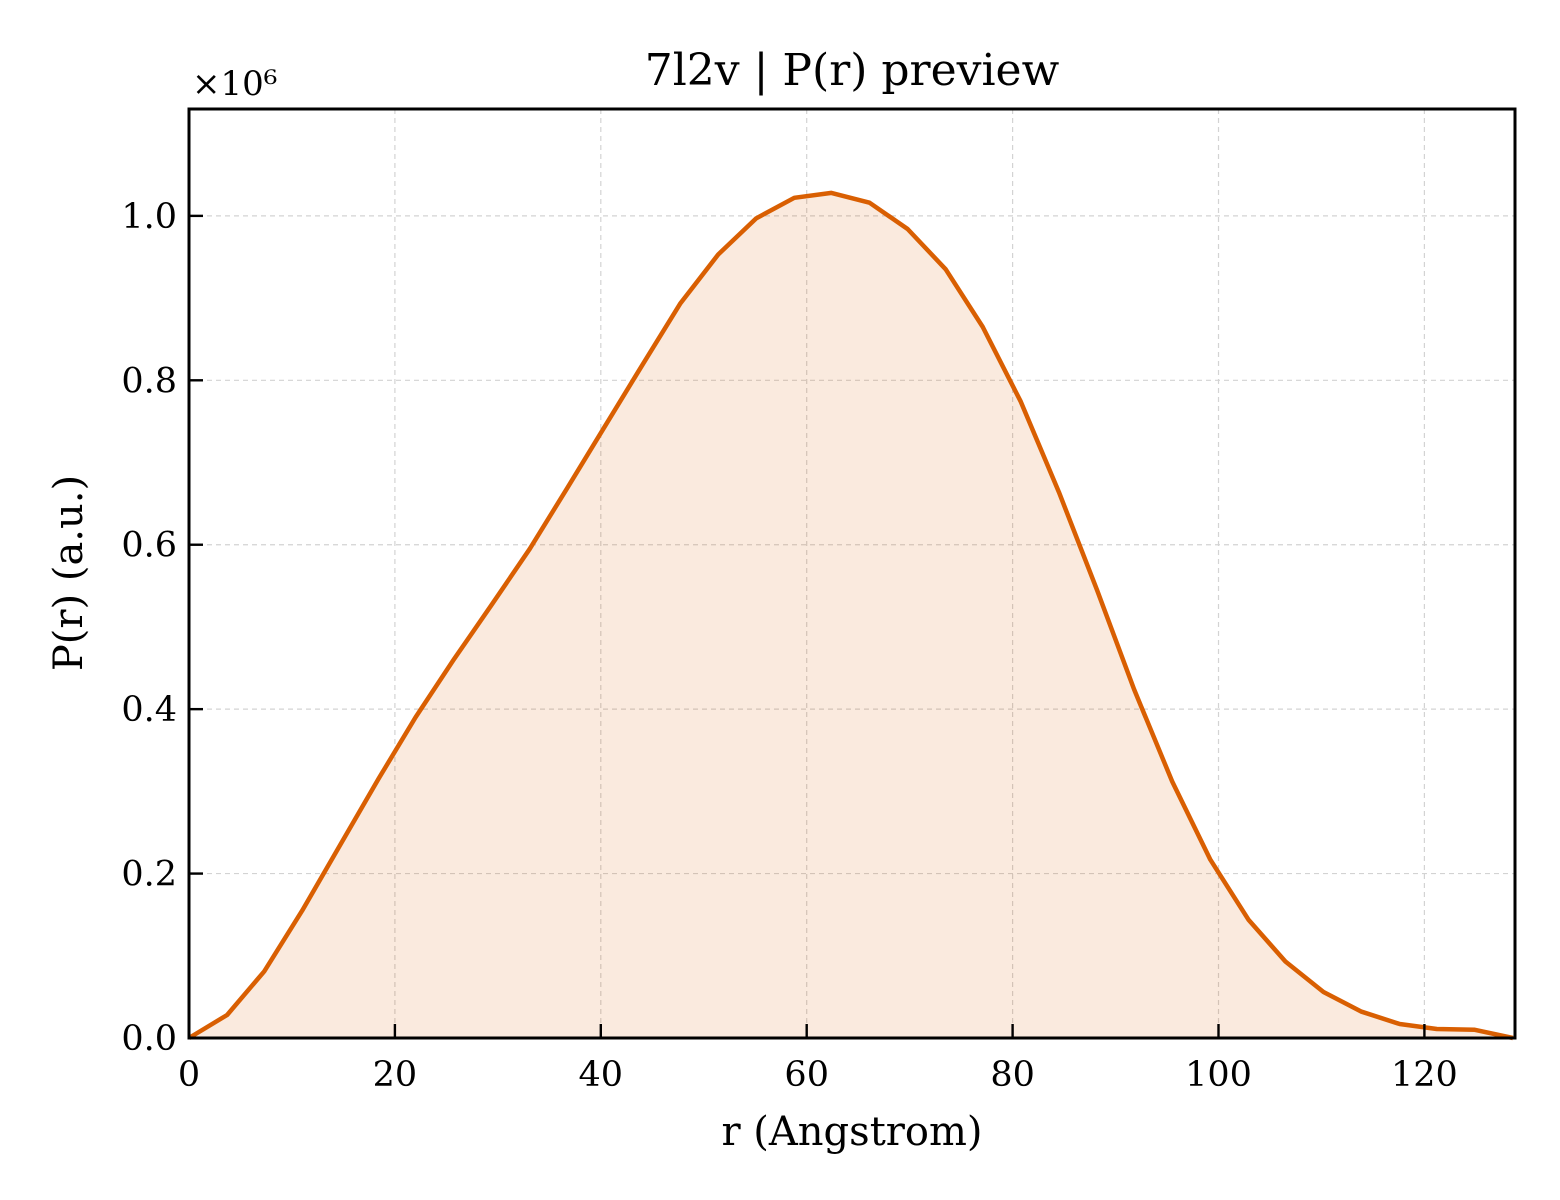 The image size is (1560, 1200). Describe the element at coordinates (234, 84) in the screenshot. I see `y-offset-label: ×10⁶` at that location.